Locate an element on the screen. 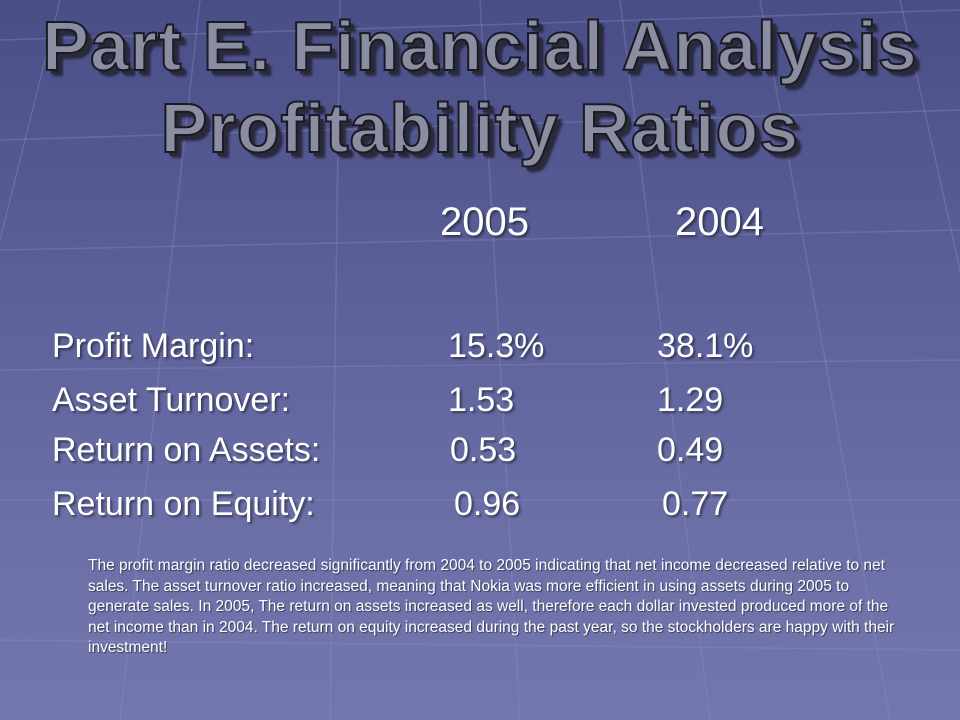 This screenshot has height=720, width=960. ratio-label: Return on Assets: is located at coordinates (186, 450).